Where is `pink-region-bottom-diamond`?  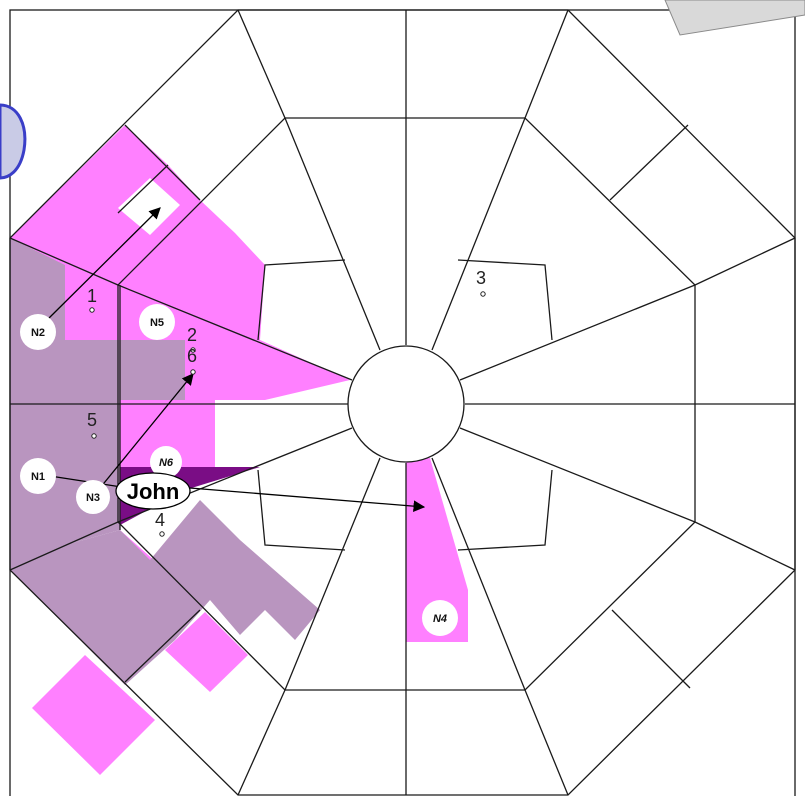 pink-region-bottom-diamond is located at coordinates (93, 715).